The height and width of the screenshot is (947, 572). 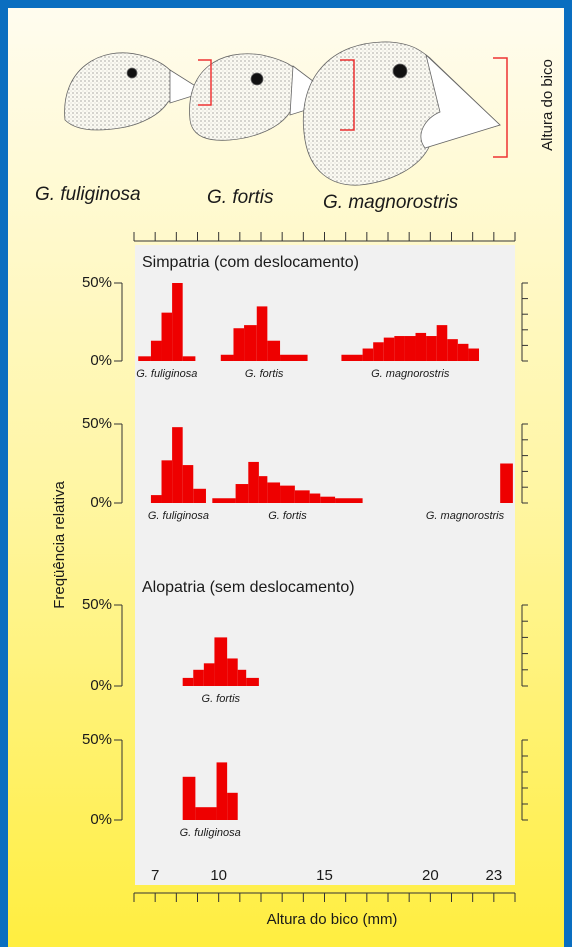 I want to click on panel-title: Simpatria (com deslocamento), so click(x=250, y=262).